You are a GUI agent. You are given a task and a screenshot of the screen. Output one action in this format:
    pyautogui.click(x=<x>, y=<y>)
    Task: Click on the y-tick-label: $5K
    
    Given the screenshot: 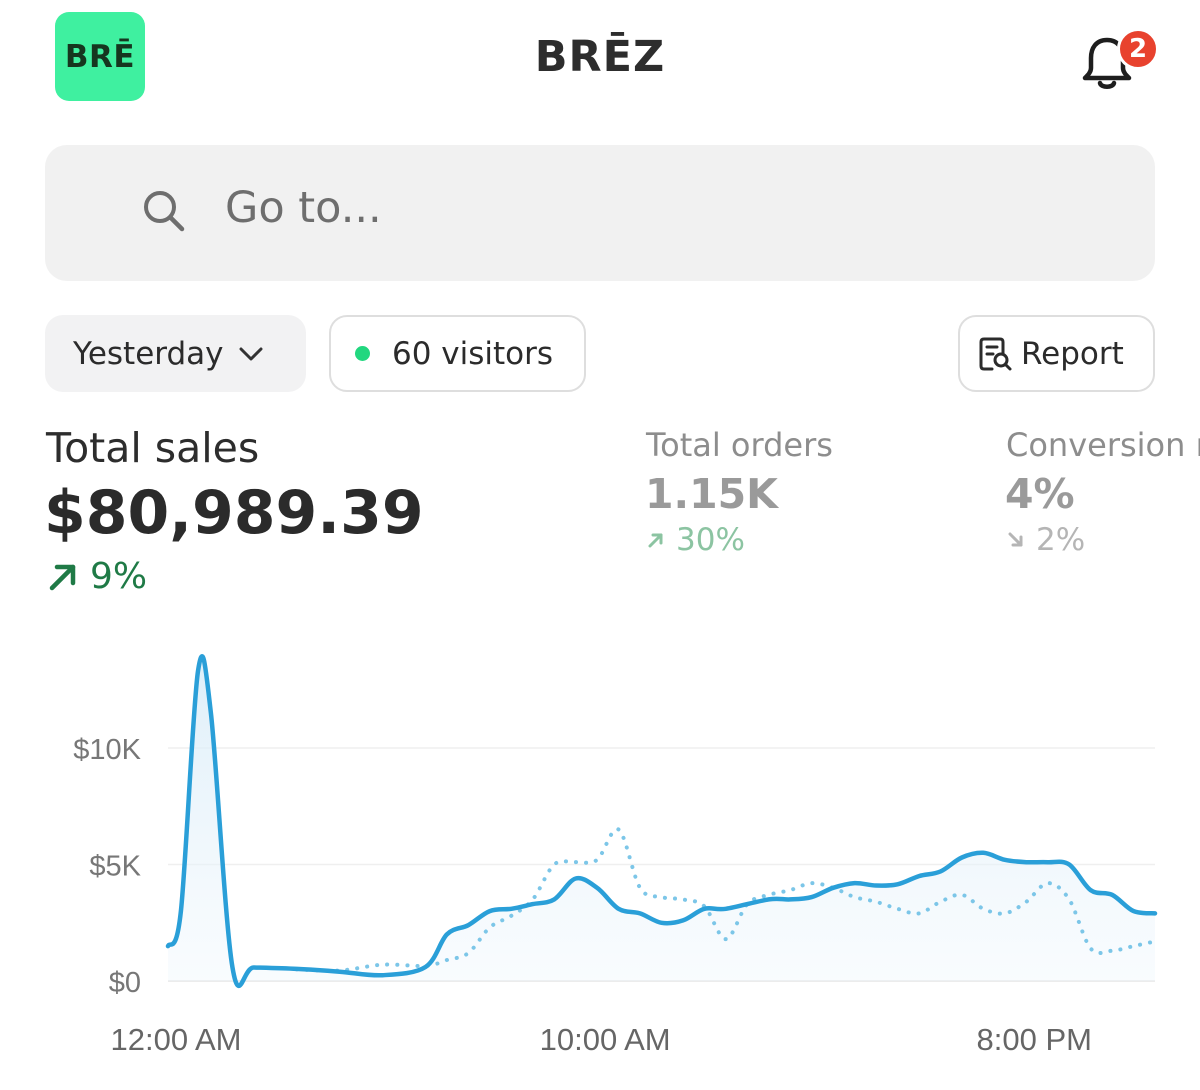 What is the action you would take?
    pyautogui.click(x=115, y=867)
    